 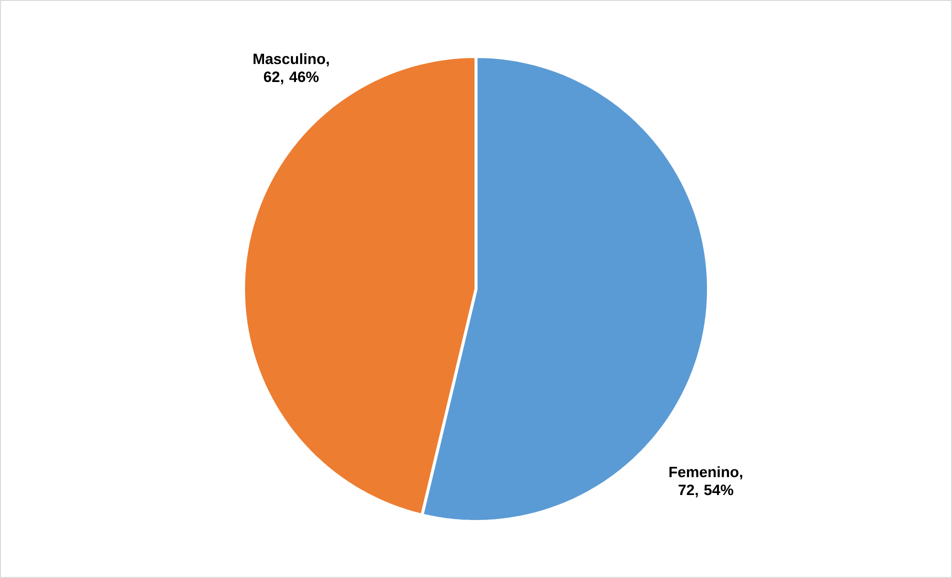 What do you see at coordinates (705, 482) in the screenshot?
I see `data-label: Femenino, 72, 54%` at bounding box center [705, 482].